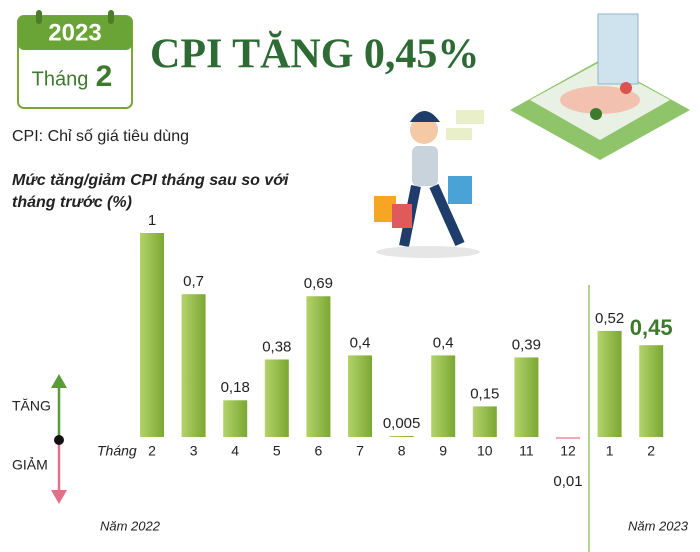 This screenshot has width=700, height=552. What do you see at coordinates (152, 220) in the screenshot?
I see `value-label: 1` at bounding box center [152, 220].